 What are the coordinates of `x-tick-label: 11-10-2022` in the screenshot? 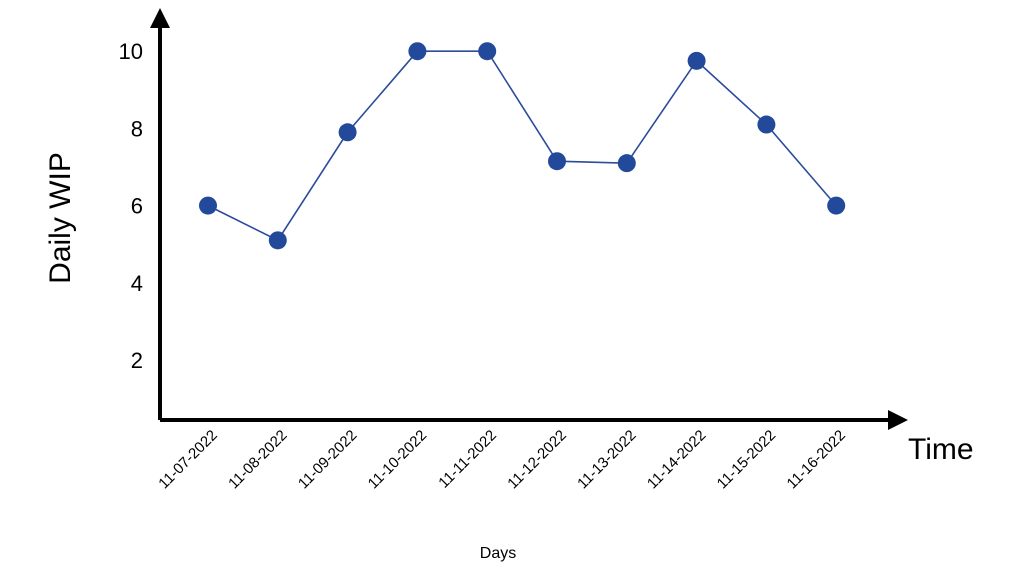 It's located at (397, 459).